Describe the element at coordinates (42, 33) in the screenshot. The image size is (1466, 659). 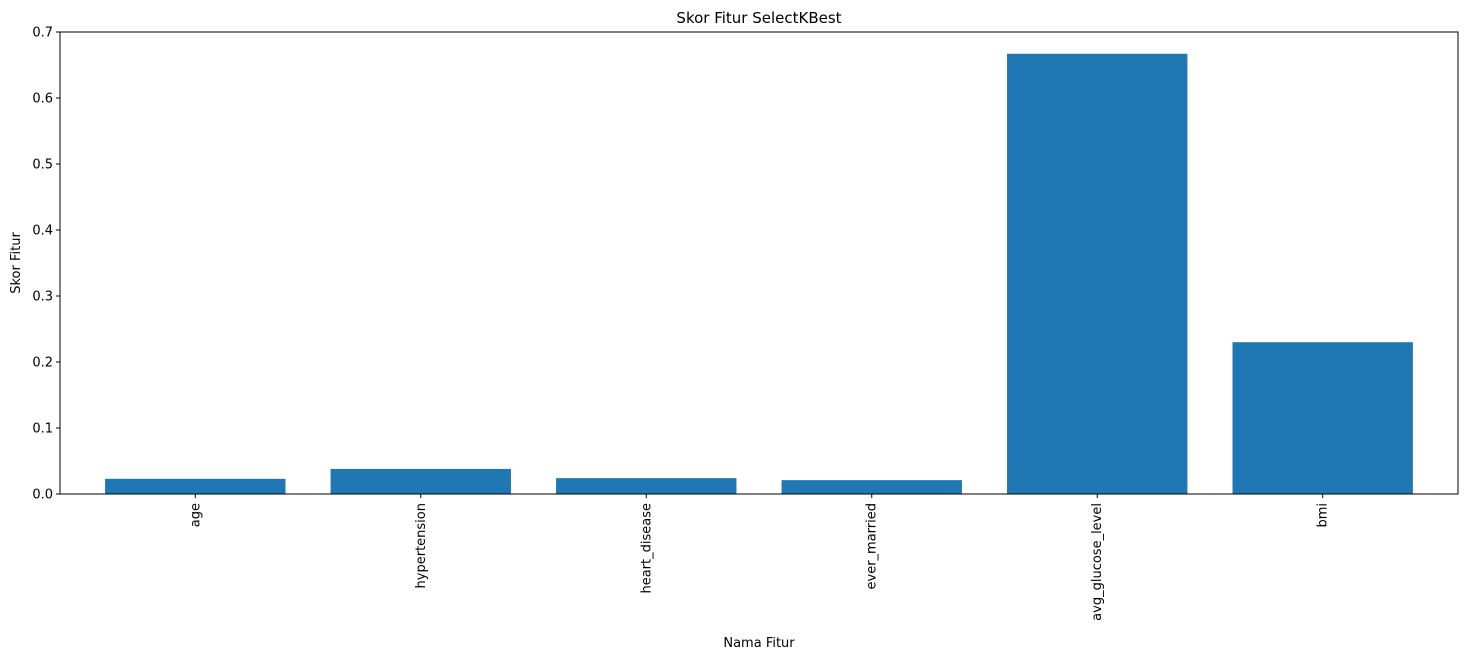
I see `y-tick-label-7: 0.7` at that location.